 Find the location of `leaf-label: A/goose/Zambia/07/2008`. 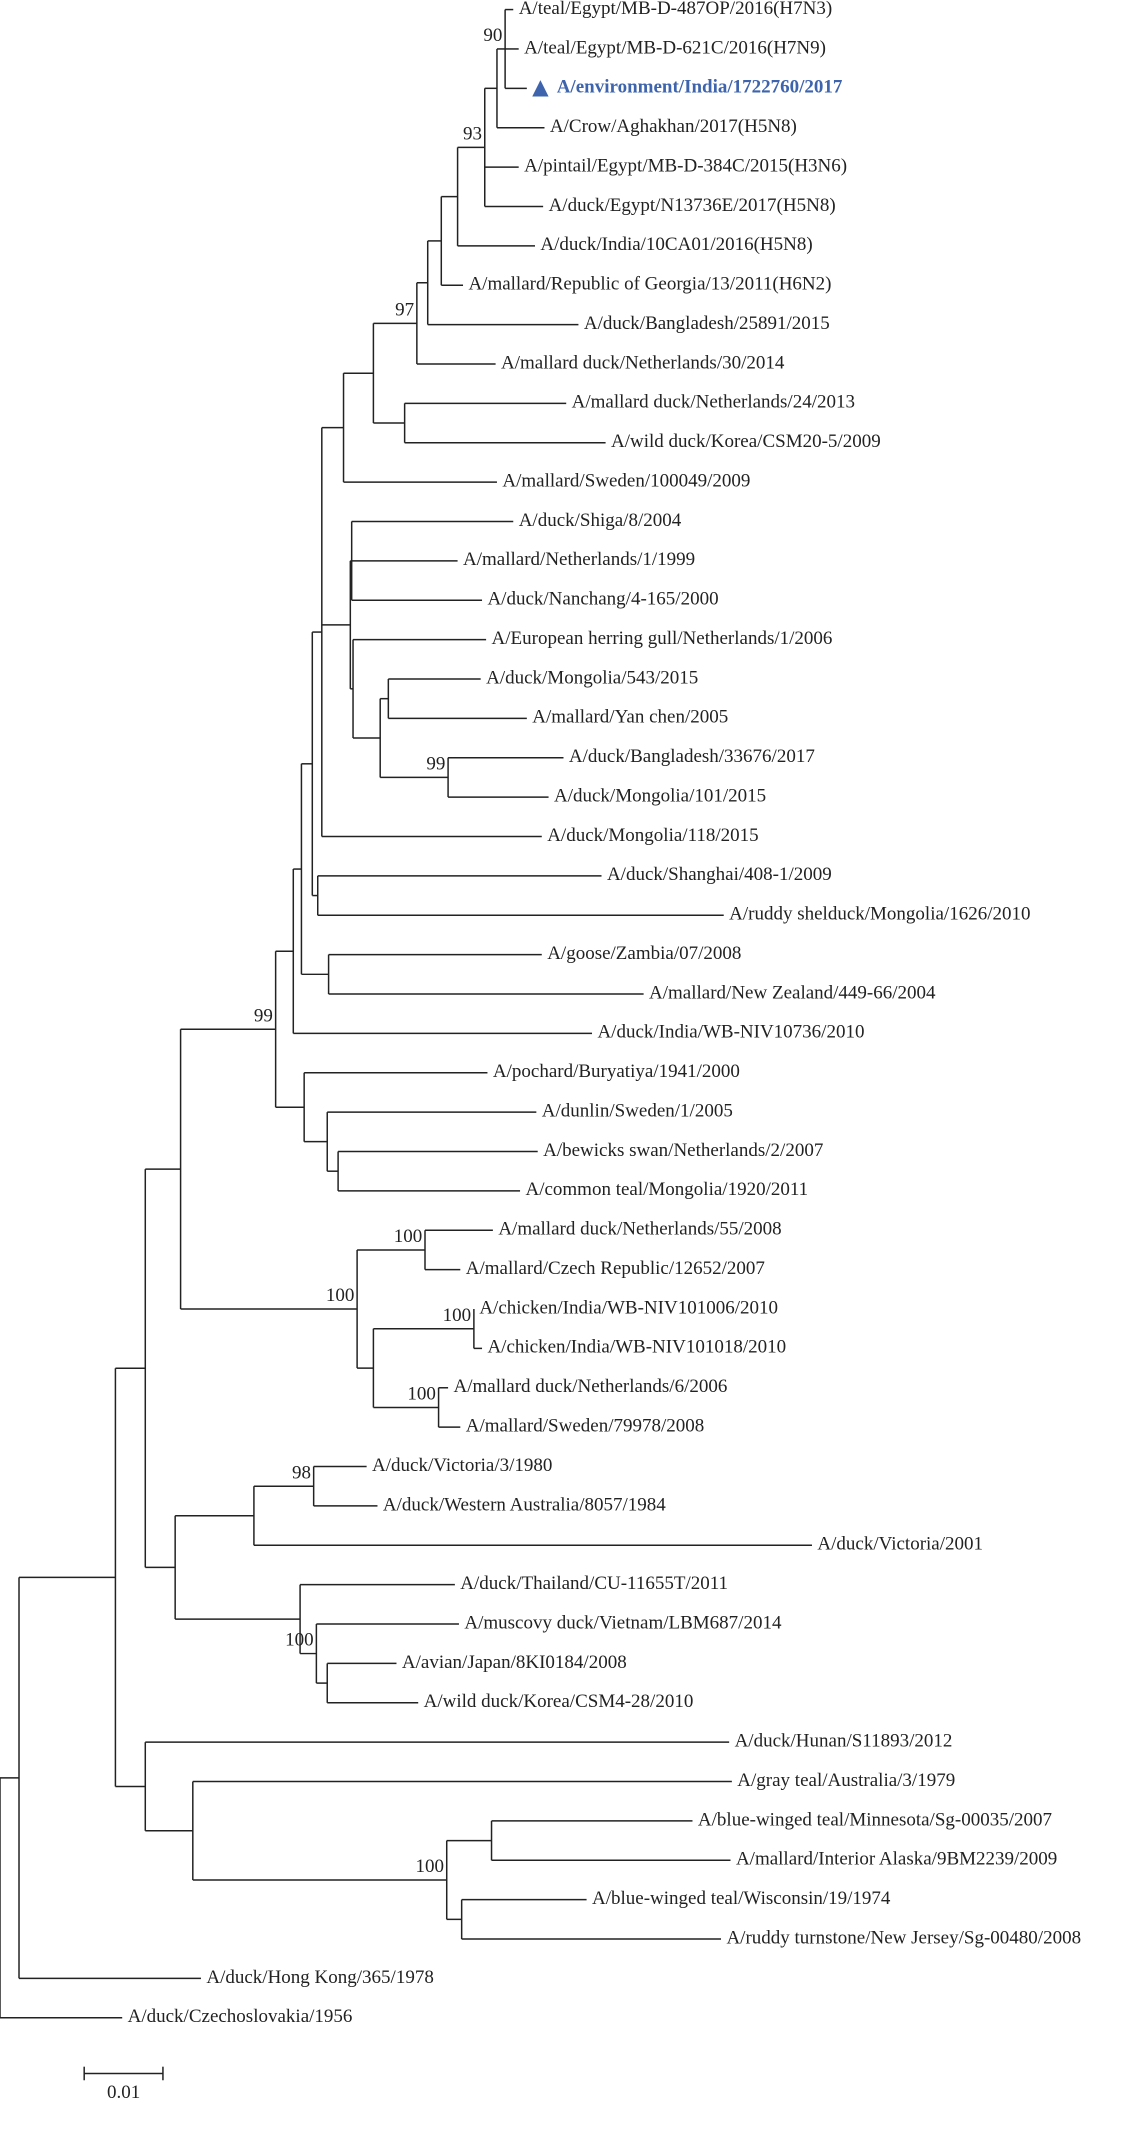

leaf-label: A/goose/Zambia/07/2008 is located at coordinates (644, 953).